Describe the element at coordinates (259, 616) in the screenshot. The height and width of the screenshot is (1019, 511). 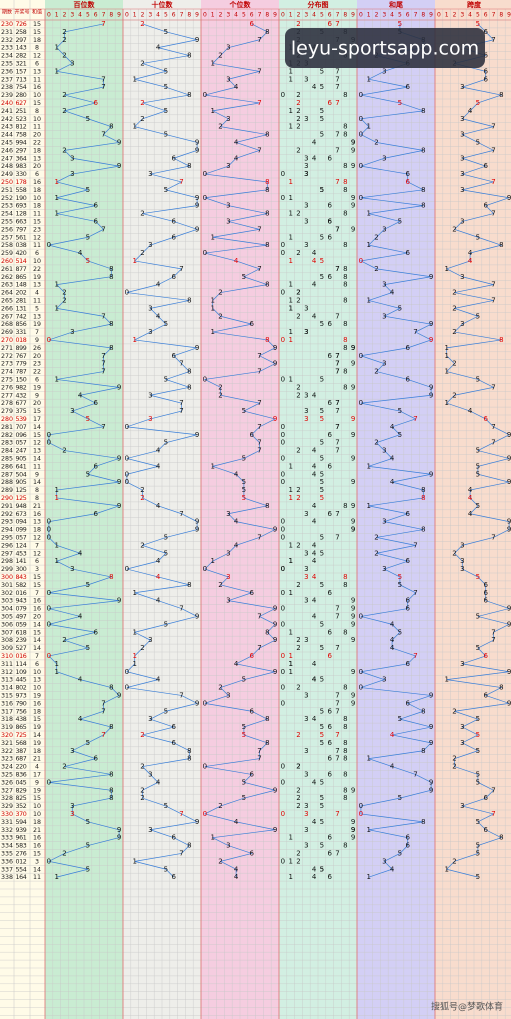
I see `units-digit: 7` at that location.